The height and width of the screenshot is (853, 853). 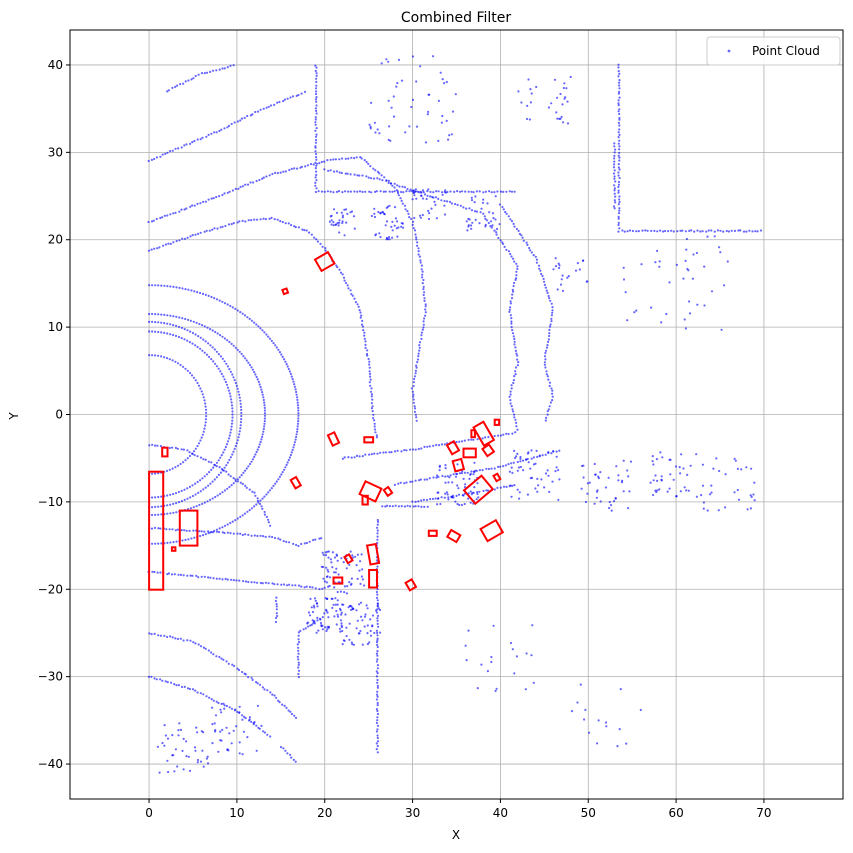 What do you see at coordinates (588, 813) in the screenshot?
I see `x-tick-label: 50` at bounding box center [588, 813].